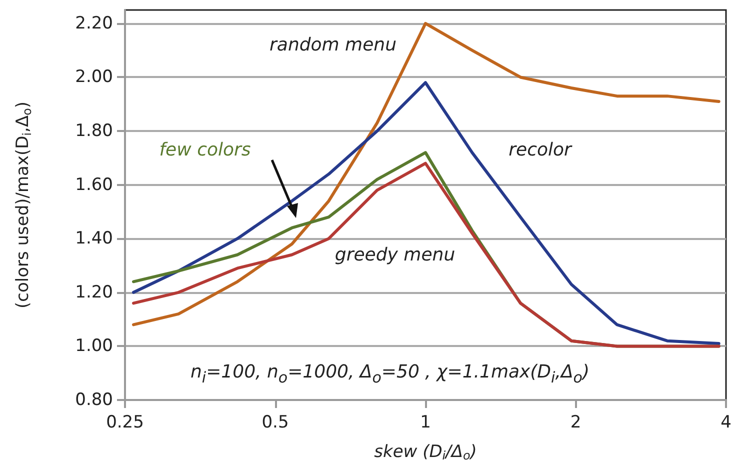 Image resolution: width=740 pixels, height=474 pixels. Describe the element at coordinates (390, 374) in the screenshot. I see `text: n$_{i}$=100, n$_{o}$=1000, Δ$_{o}$=50 , χ=1.1max(D$_{i}$,Δ$_{o}$)` at that location.